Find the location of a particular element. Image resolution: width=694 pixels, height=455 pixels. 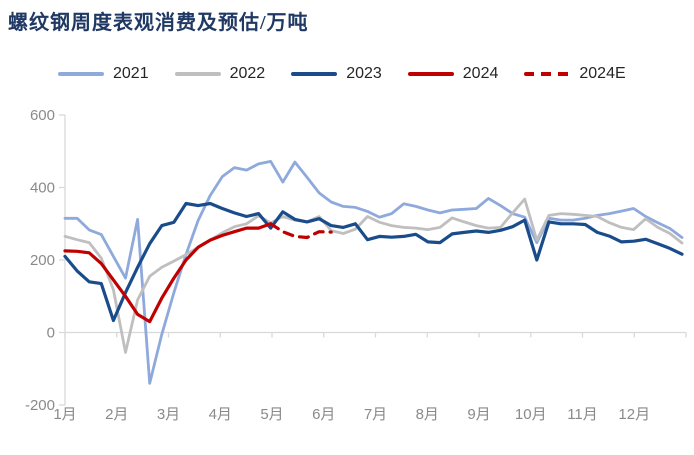

legend-item-2024: 2024 is located at coordinates (453, 73).